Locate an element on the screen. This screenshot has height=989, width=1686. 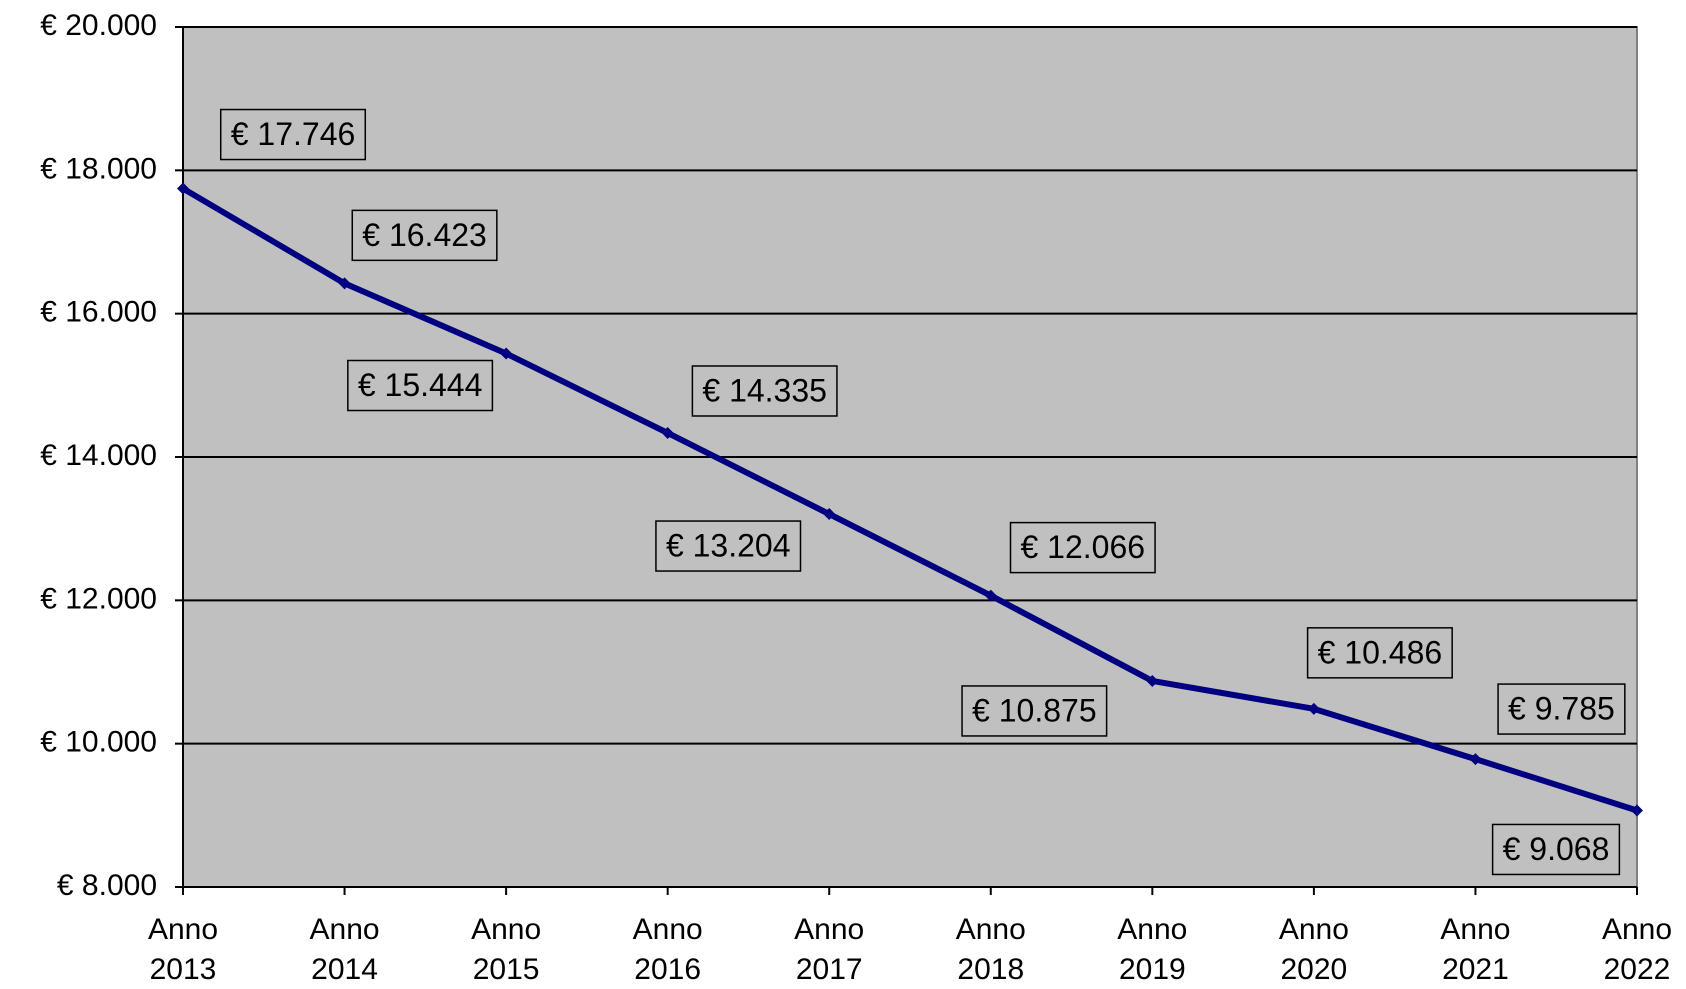
data-label-group: € 9.785 is located at coordinates (1561, 709).